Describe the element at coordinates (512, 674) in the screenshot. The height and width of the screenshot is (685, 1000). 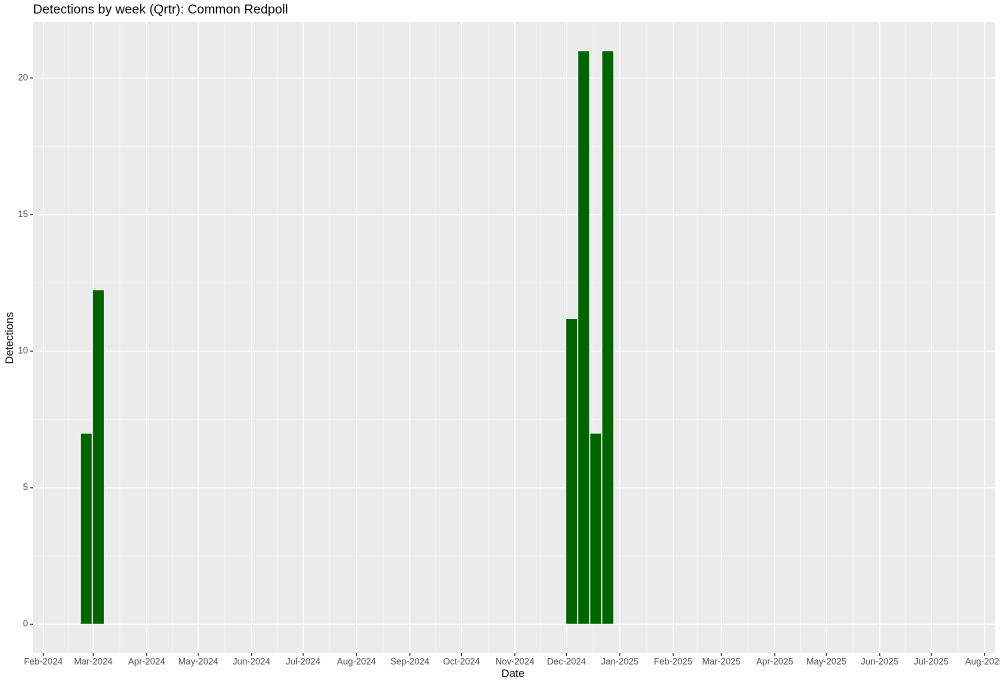
I see `x-axis-title: Date` at that location.